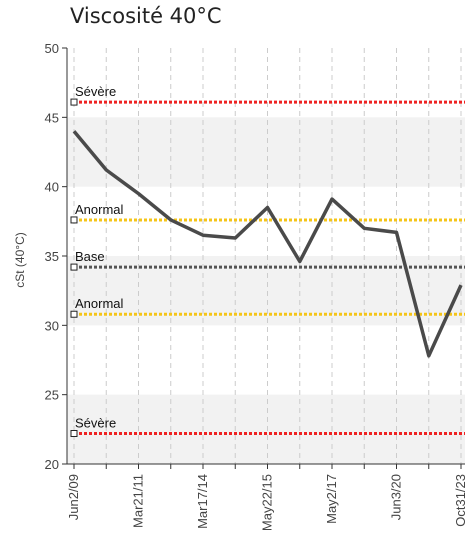 The width and height of the screenshot is (473, 549). What do you see at coordinates (146, 16) in the screenshot?
I see `chart-title: Viscosité 40°C` at bounding box center [146, 16].